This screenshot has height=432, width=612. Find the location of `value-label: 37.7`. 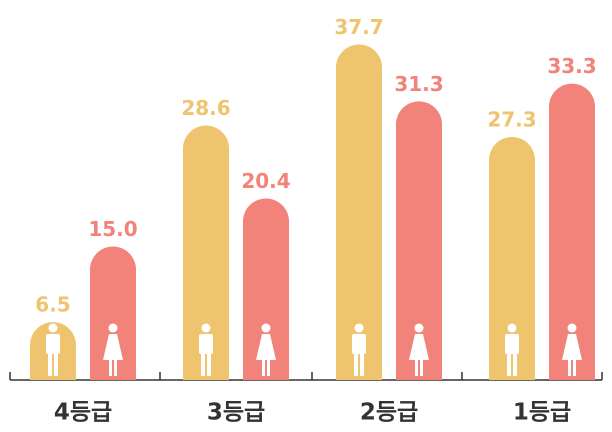

value-label: 37.7 is located at coordinates (358, 27).